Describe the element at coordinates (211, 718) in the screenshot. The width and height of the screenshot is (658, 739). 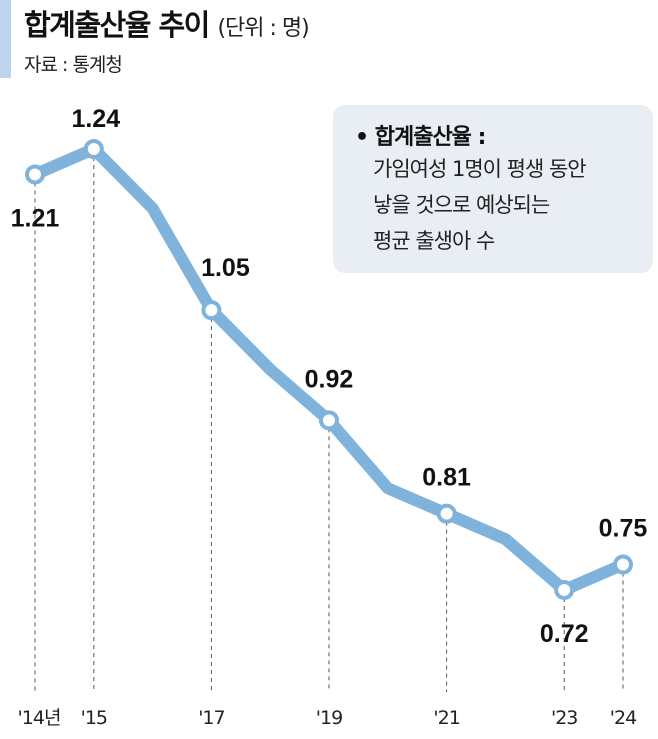
I see `x-tick-label: '17` at that location.